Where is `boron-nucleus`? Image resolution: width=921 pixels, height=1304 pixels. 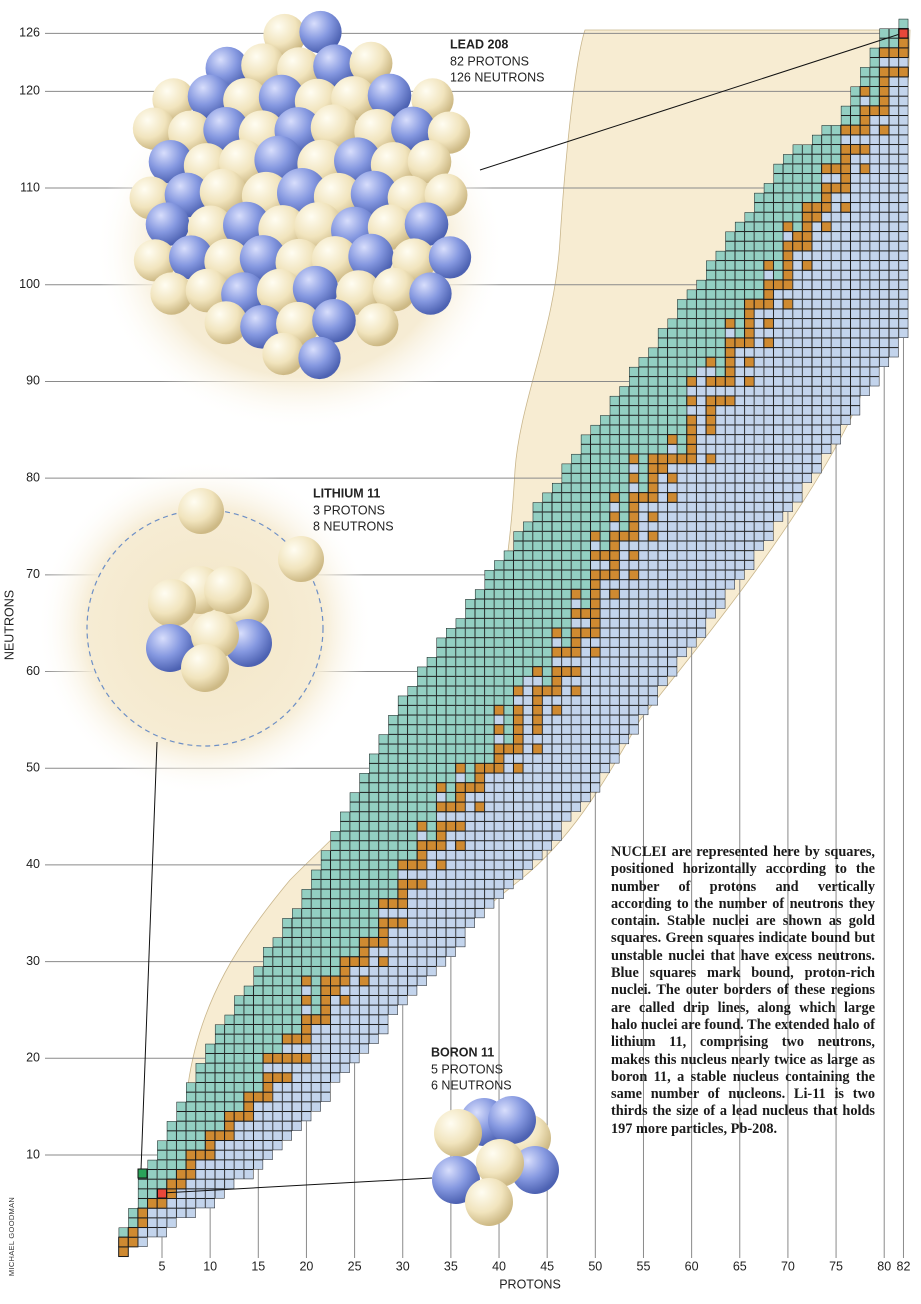 boron-nucleus is located at coordinates (495, 1161).